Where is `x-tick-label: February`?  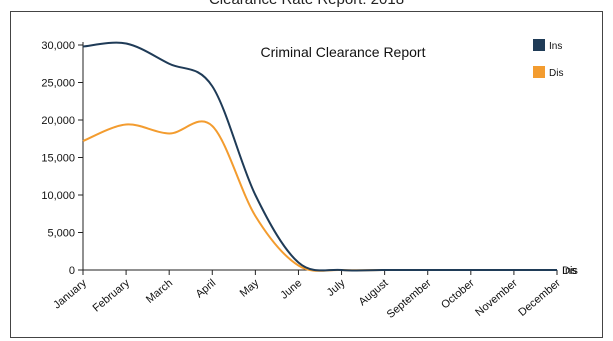
x-tick-label: February is located at coordinates (112, 296).